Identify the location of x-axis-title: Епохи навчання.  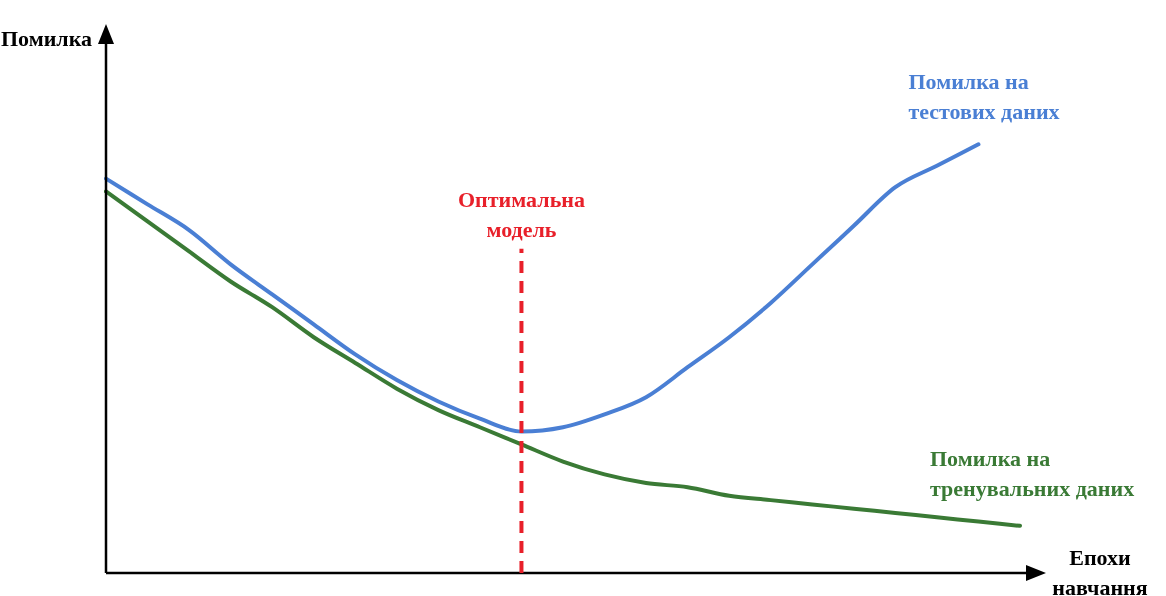
(1100, 570).